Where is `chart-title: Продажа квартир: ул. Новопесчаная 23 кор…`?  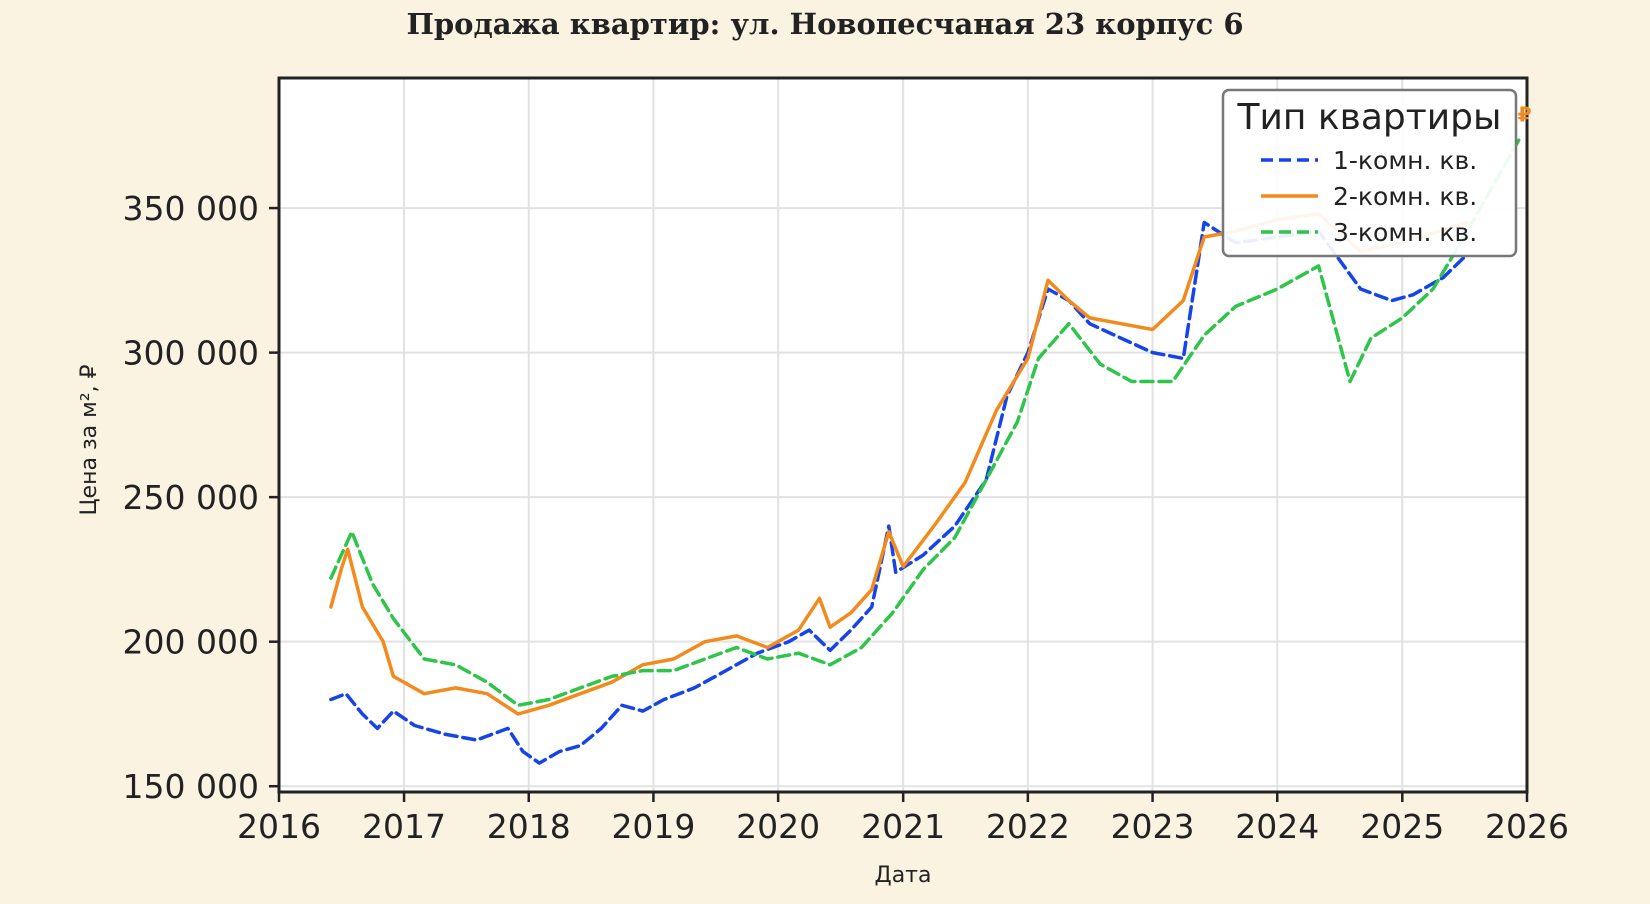 chart-title: Продажа квартир: ул. Новопесчаная 23 кор… is located at coordinates (824, 24).